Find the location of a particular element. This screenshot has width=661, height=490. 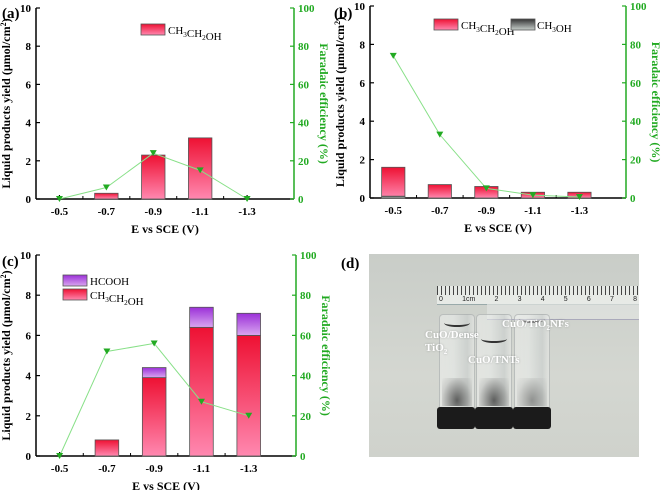

label-cuo-tio2-nfs: CuO/TiO2NFs is located at coordinates (535, 325).